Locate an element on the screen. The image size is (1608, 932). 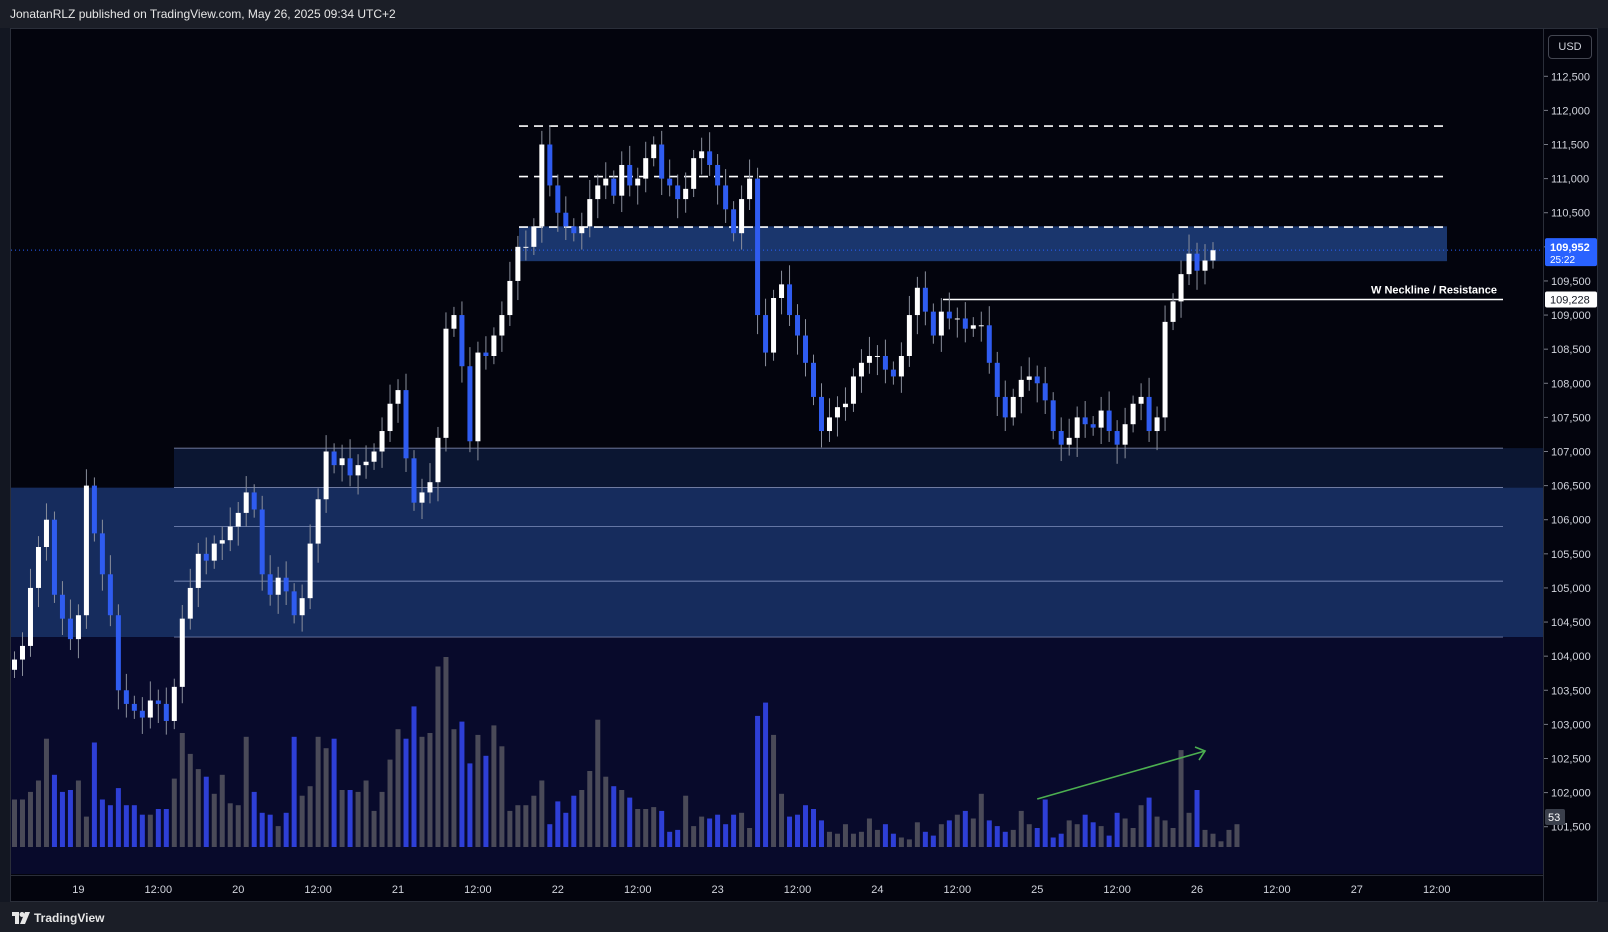
neckline-price-value: 109,228 is located at coordinates (1570, 301).